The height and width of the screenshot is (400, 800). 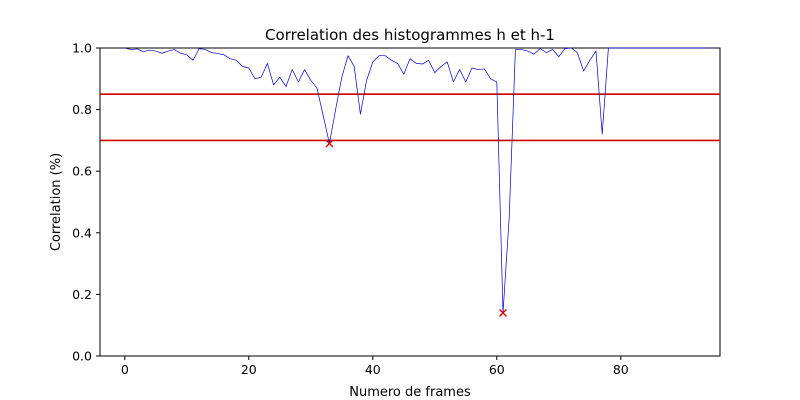 What do you see at coordinates (621, 369) in the screenshot?
I see `x-tick-label: 80` at bounding box center [621, 369].